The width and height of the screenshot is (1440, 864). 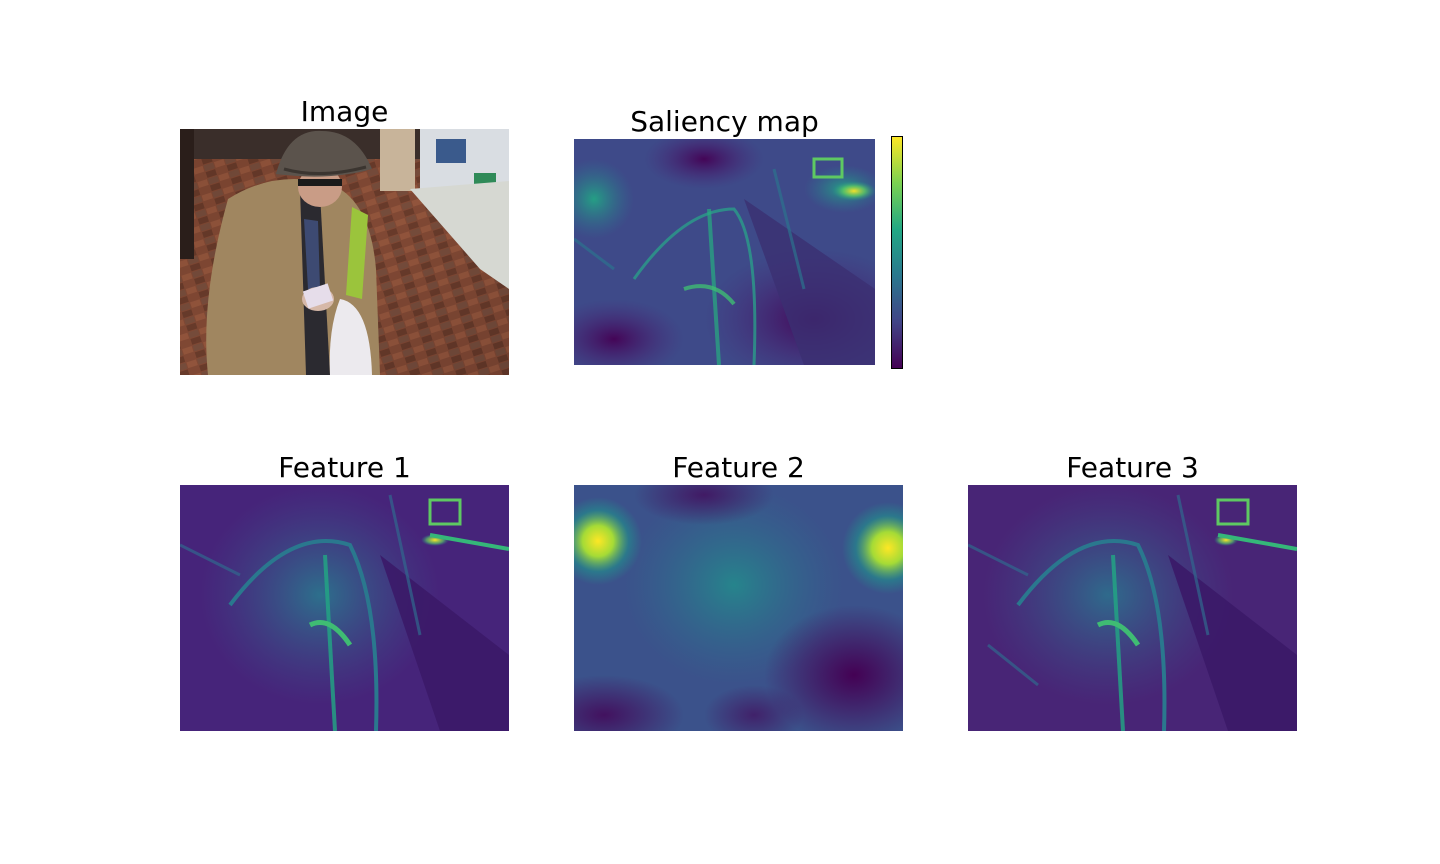 I want to click on feature1-heatmap, so click(x=344, y=608).